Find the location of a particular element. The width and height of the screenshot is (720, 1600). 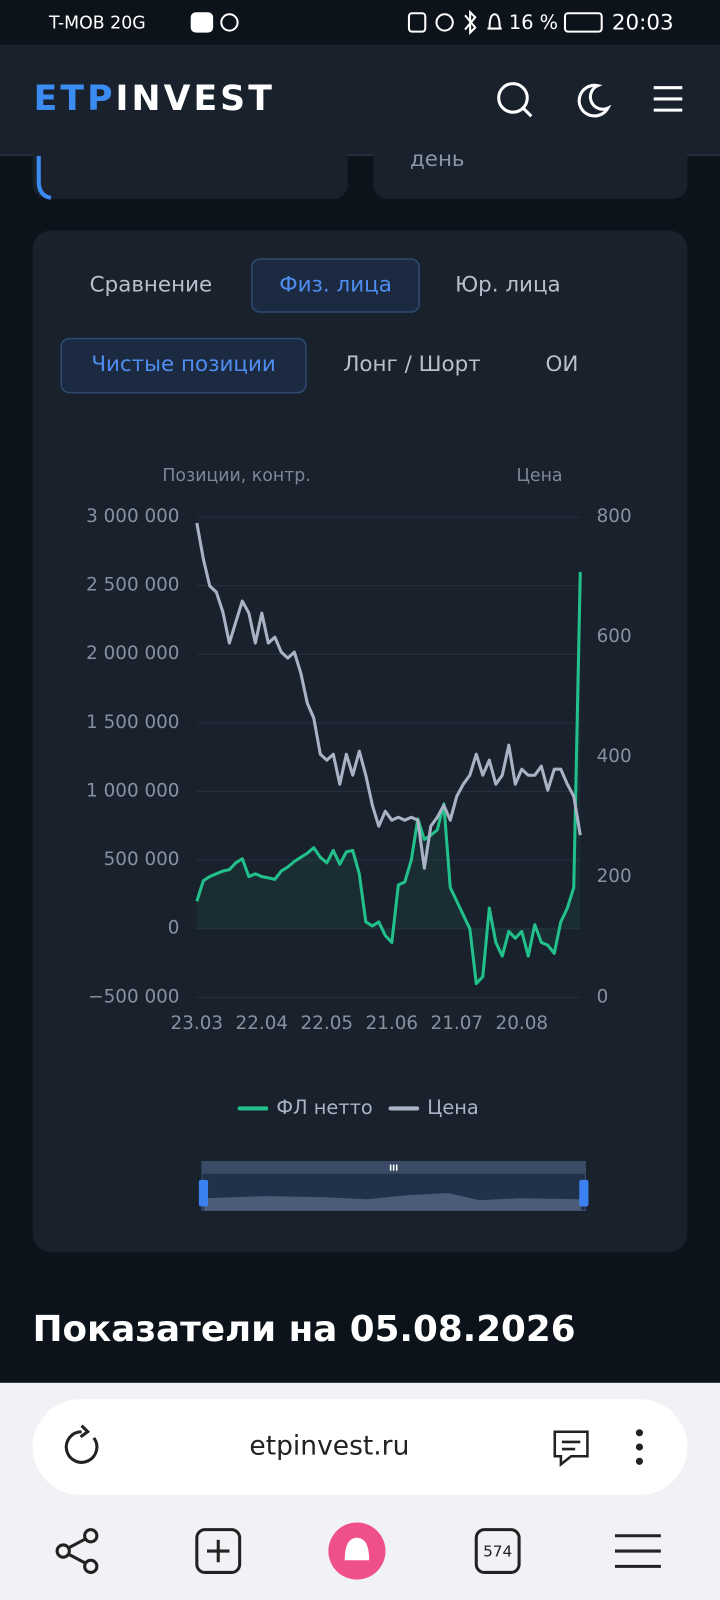

y-tick-label: 0 is located at coordinates (174, 928).